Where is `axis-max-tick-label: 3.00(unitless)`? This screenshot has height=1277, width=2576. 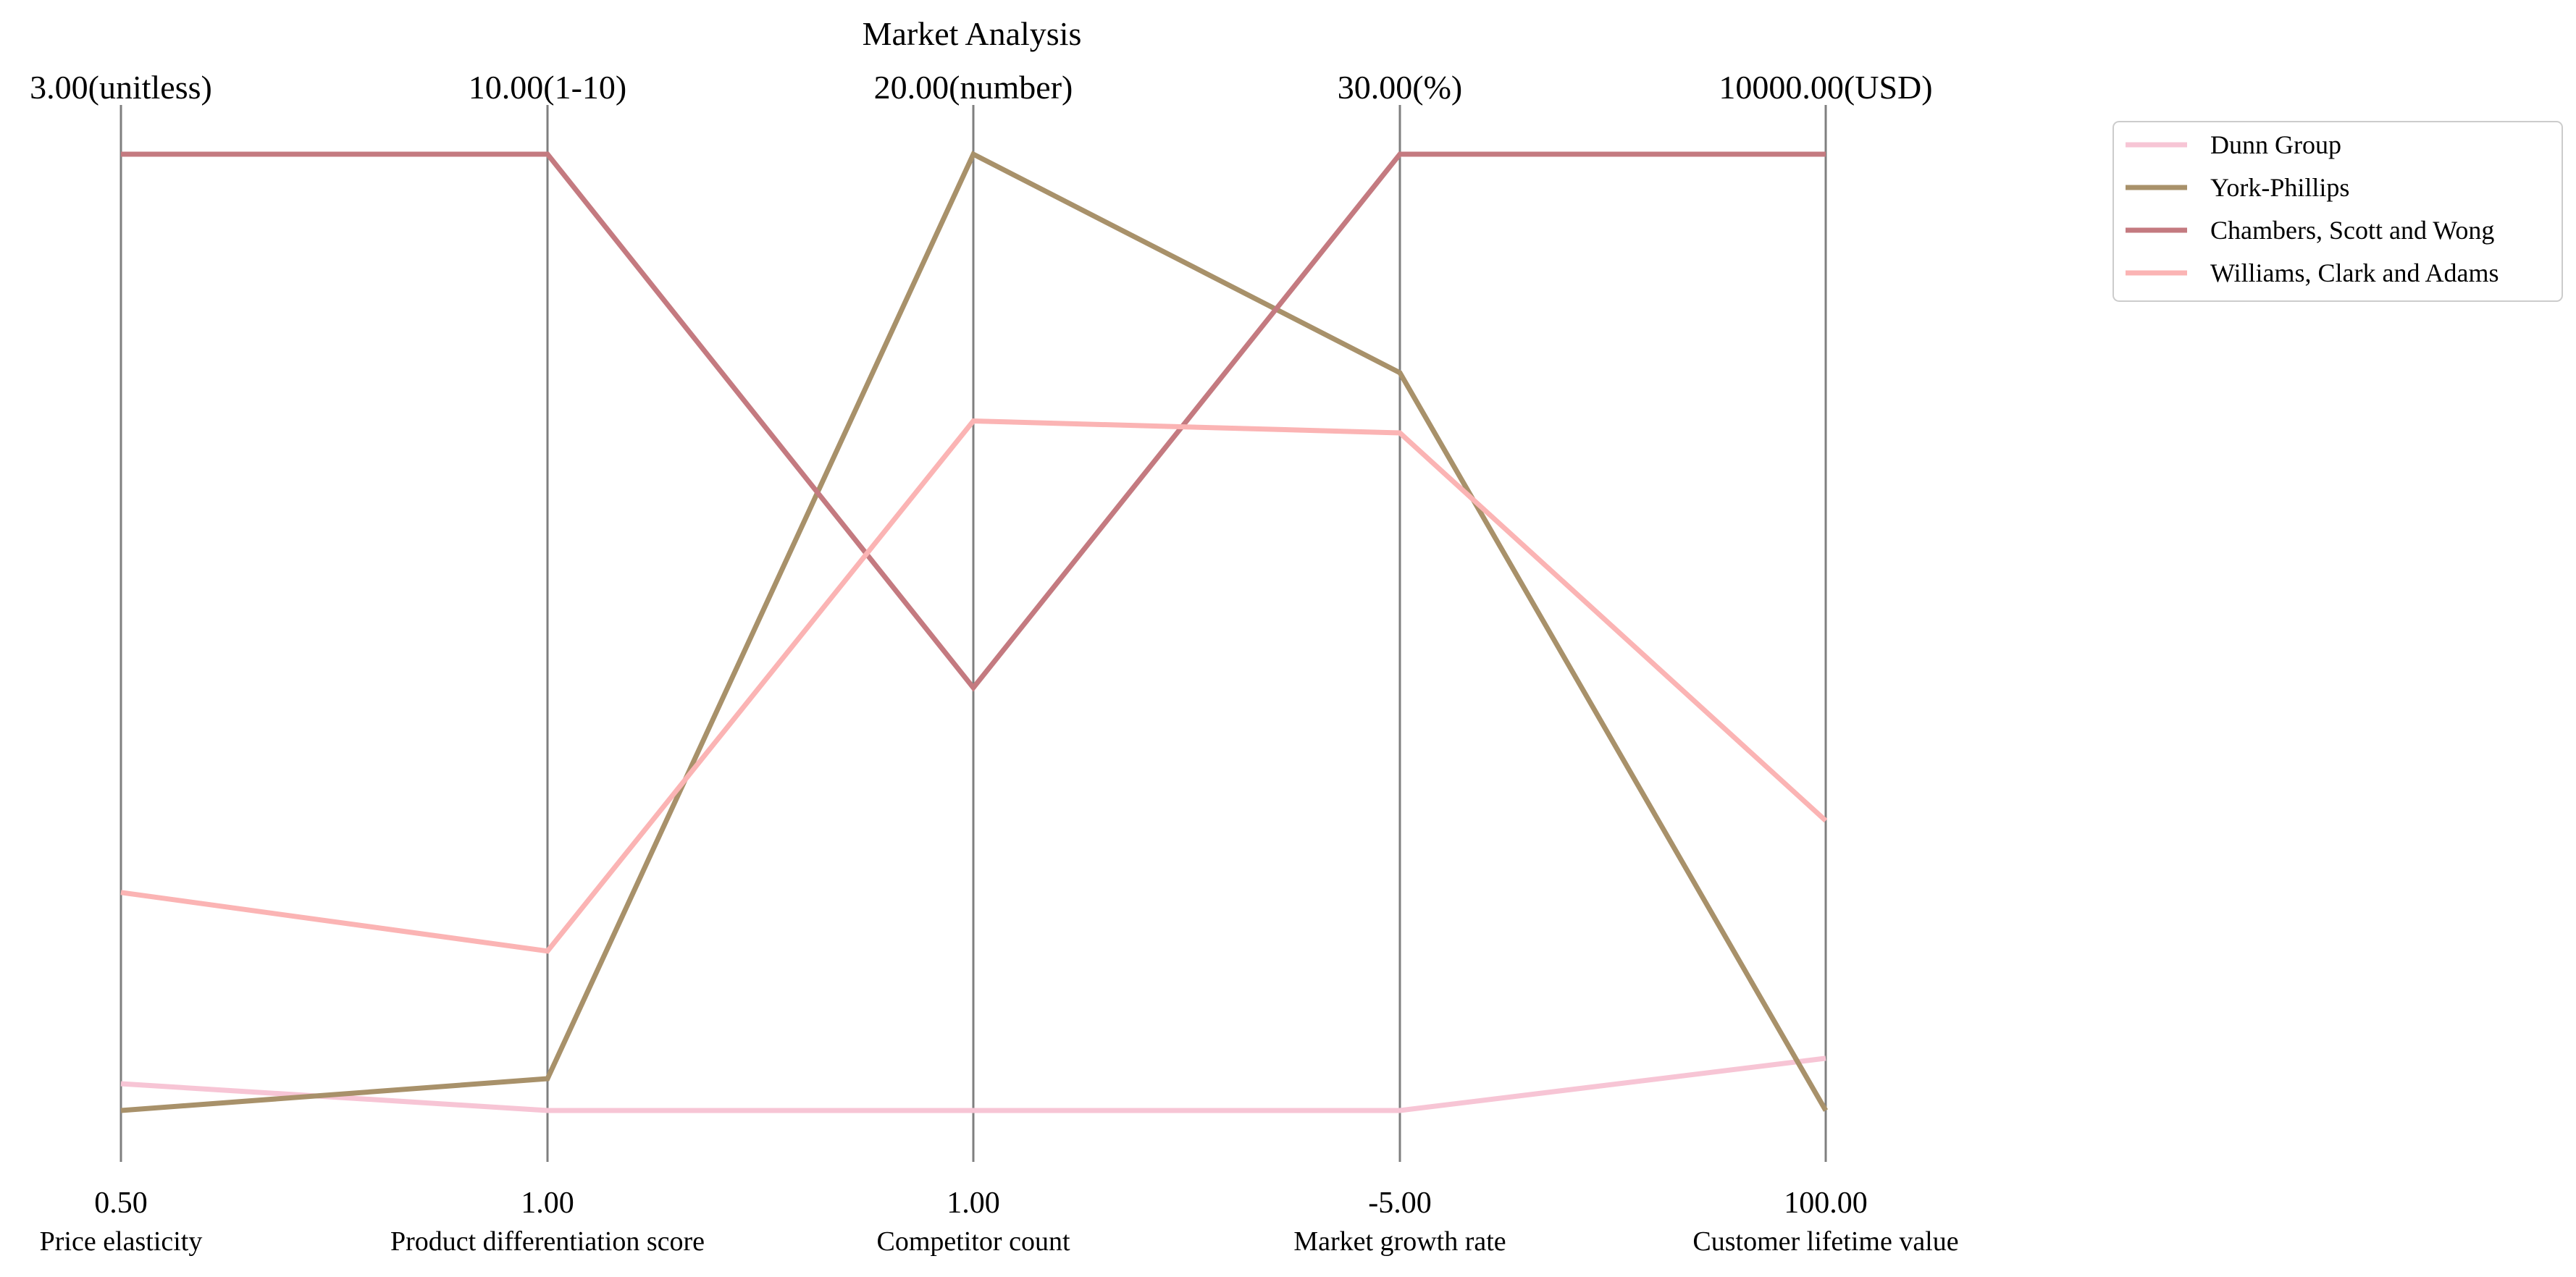
axis-max-tick-label: 3.00(unitless) is located at coordinates (121, 87).